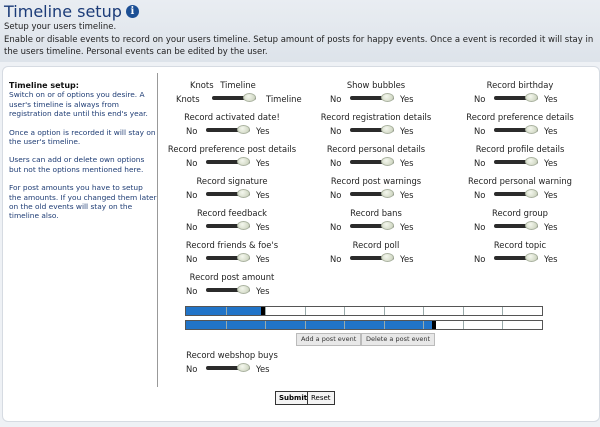 The width and height of the screenshot is (600, 427). Describe the element at coordinates (309, 325) in the screenshot. I see `post-amount-fill` at that location.